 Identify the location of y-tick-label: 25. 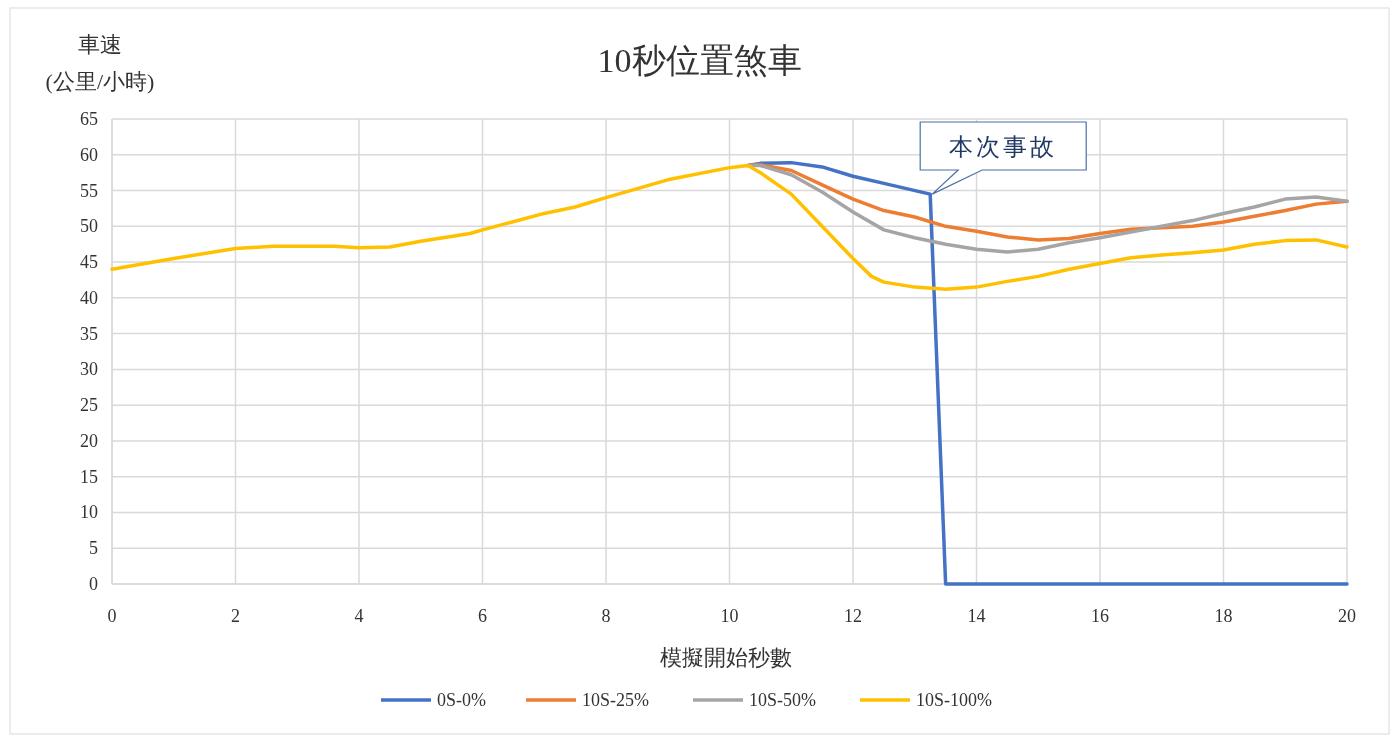
(89, 405).